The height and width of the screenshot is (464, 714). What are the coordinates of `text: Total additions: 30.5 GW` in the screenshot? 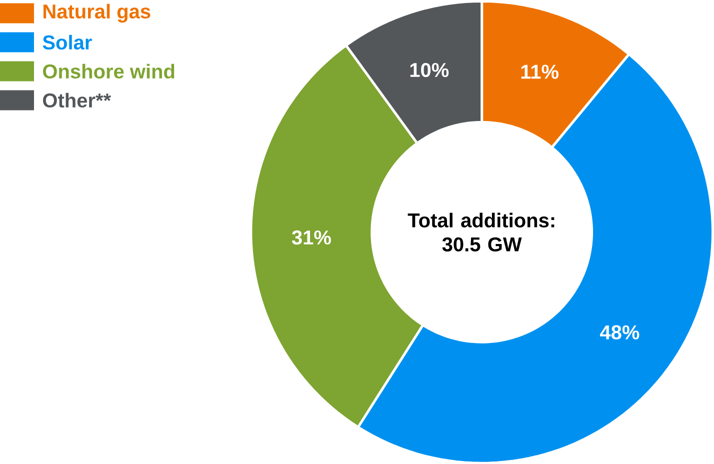 It's located at (481, 232).